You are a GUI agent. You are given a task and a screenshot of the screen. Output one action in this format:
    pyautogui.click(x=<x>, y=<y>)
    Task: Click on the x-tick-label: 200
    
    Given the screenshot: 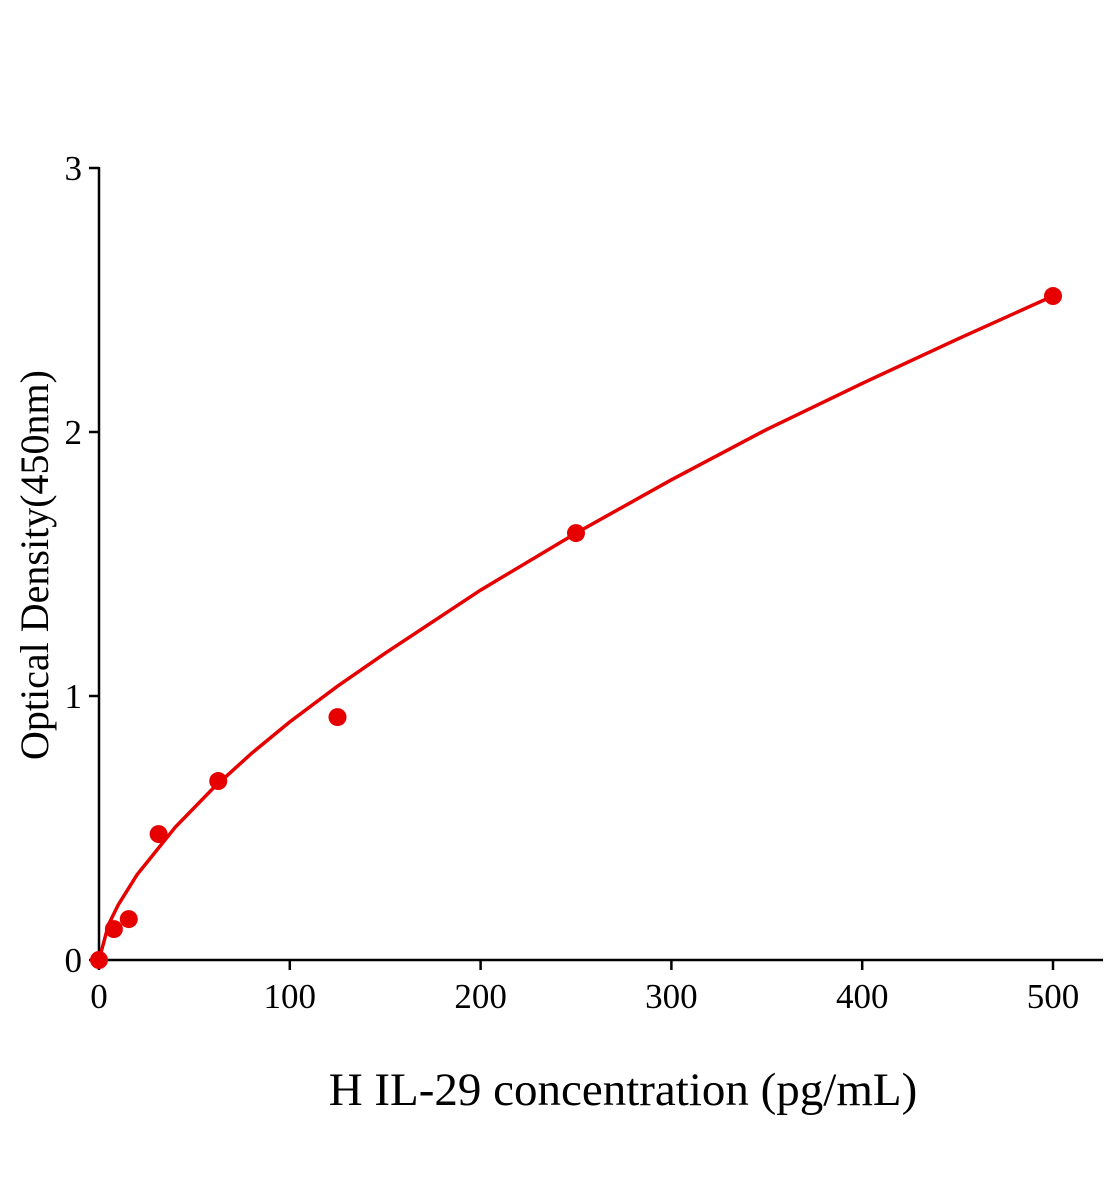 What is the action you would take?
    pyautogui.click(x=480, y=996)
    